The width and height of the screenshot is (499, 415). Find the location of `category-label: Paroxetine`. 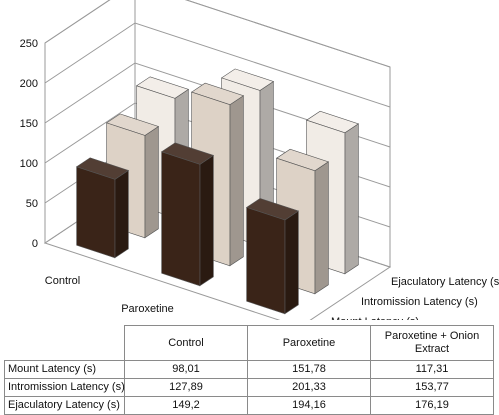

category-label: Paroxetine is located at coordinates (147, 309).